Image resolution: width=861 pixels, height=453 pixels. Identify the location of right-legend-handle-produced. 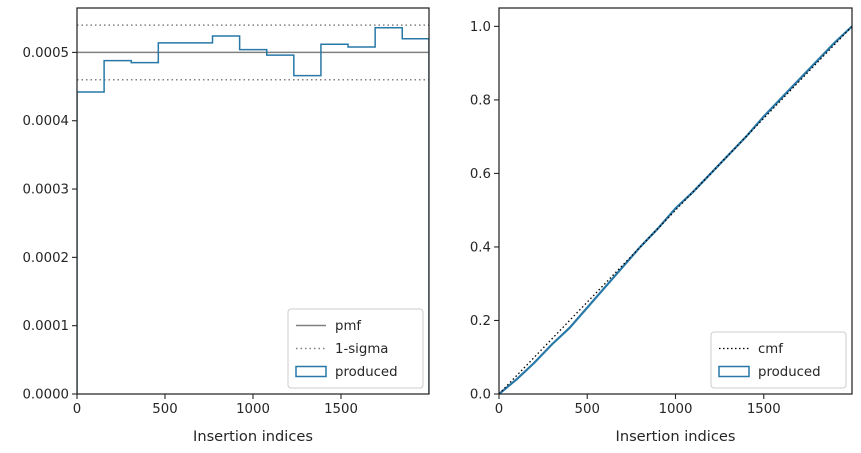
(734, 371).